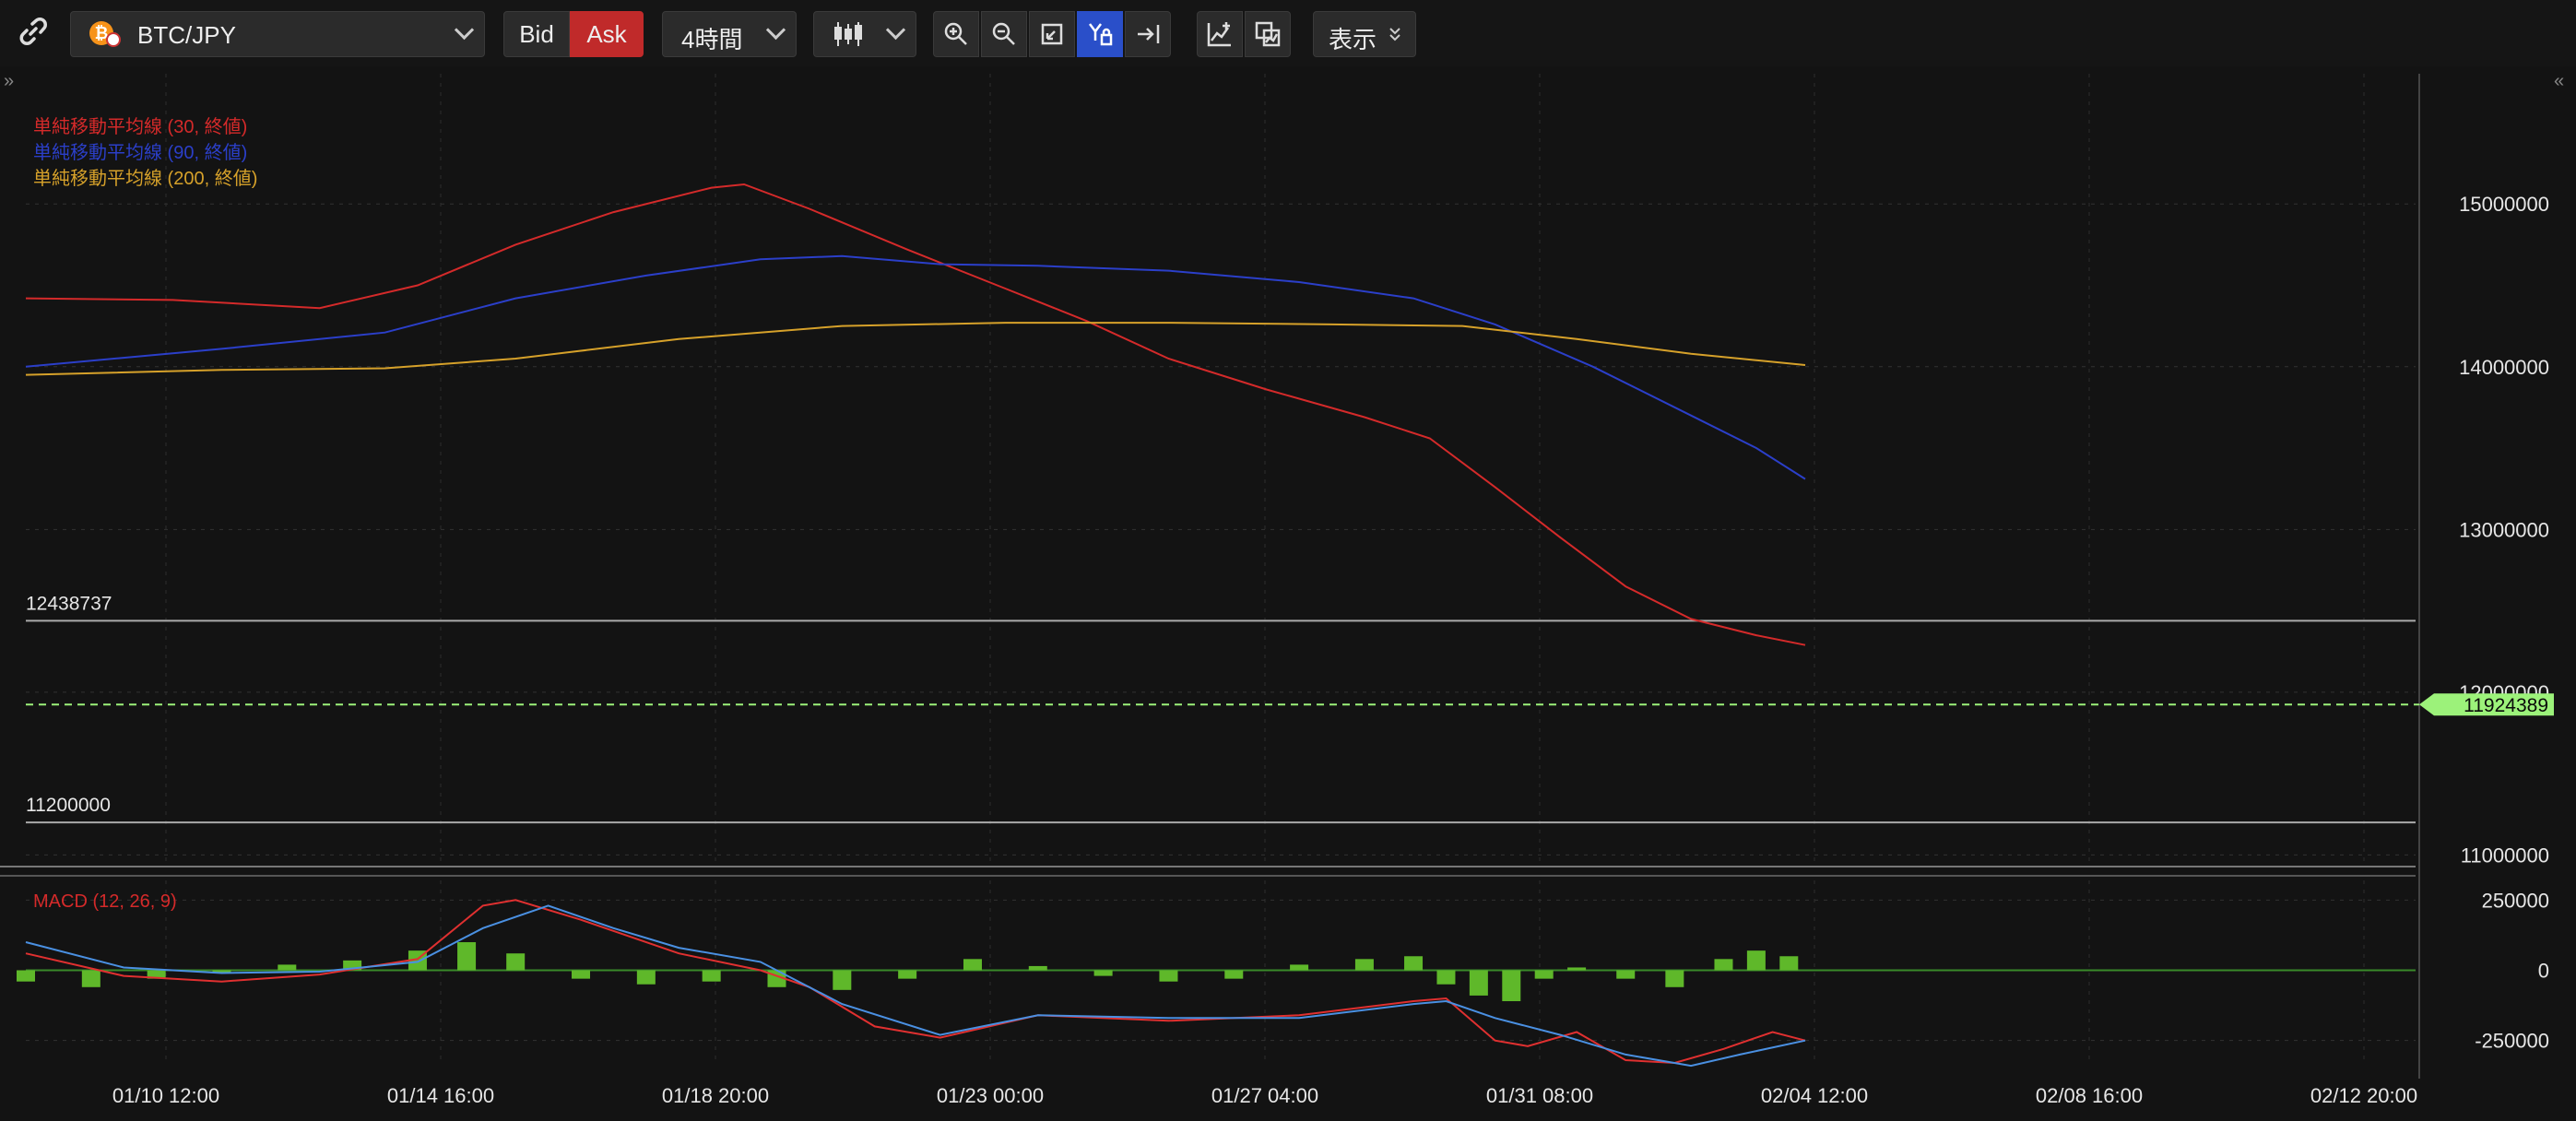  Describe the element at coordinates (277, 34) in the screenshot. I see `symbol-select: ₿ BTC/JPY` at that location.